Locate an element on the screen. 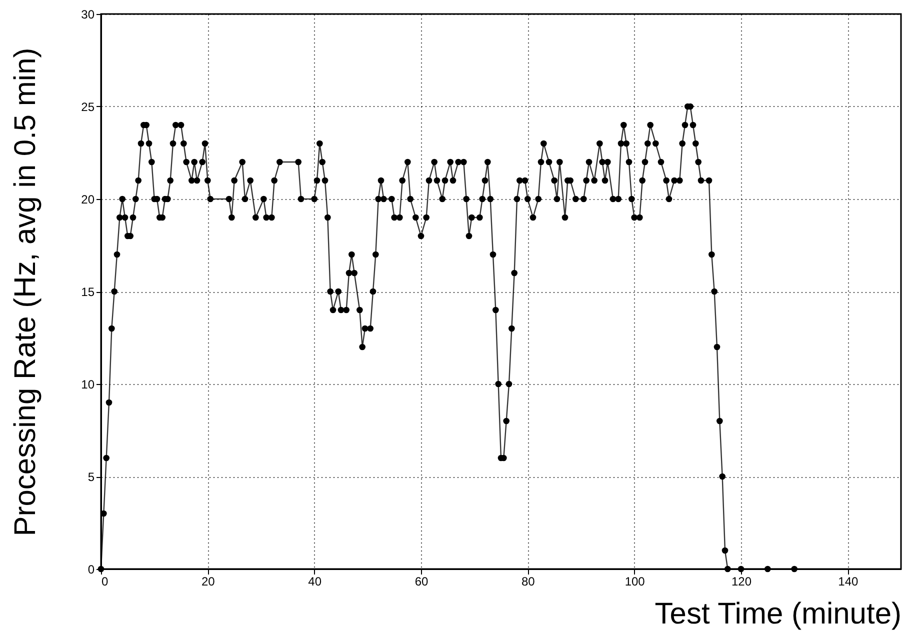 Image resolution: width=911 pixels, height=639 pixels. y-tick-label: 10 is located at coordinates (88, 385).